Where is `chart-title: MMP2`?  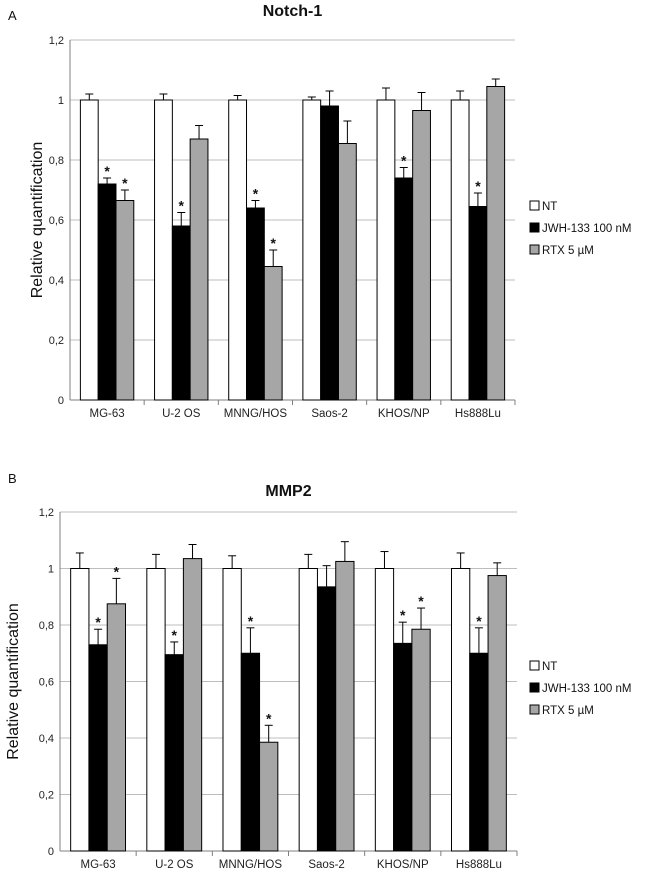
chart-title: MMP2 is located at coordinates (288, 491).